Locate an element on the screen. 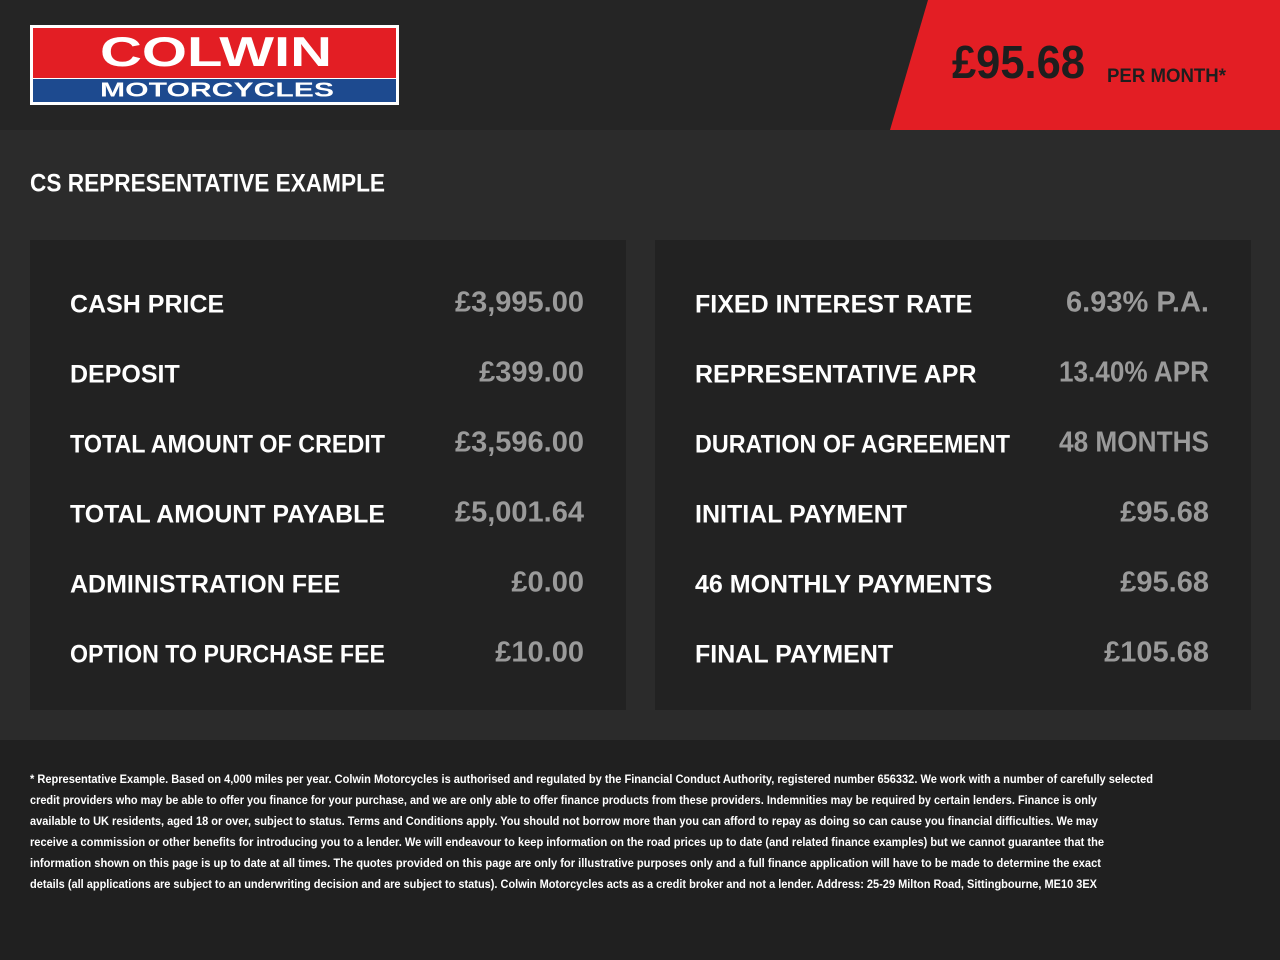 The height and width of the screenshot is (960, 1280). row-label: ADMINISTRATION FEE is located at coordinates (205, 585).